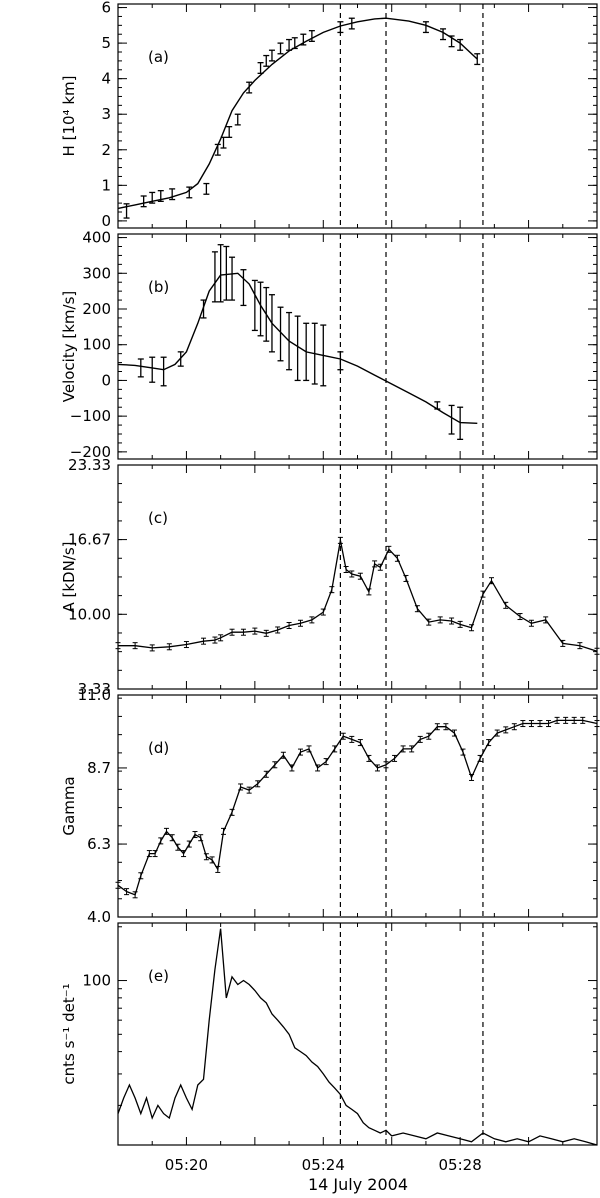  Describe the element at coordinates (89, 614) in the screenshot. I see `y-tick-label: 10.00` at that location.